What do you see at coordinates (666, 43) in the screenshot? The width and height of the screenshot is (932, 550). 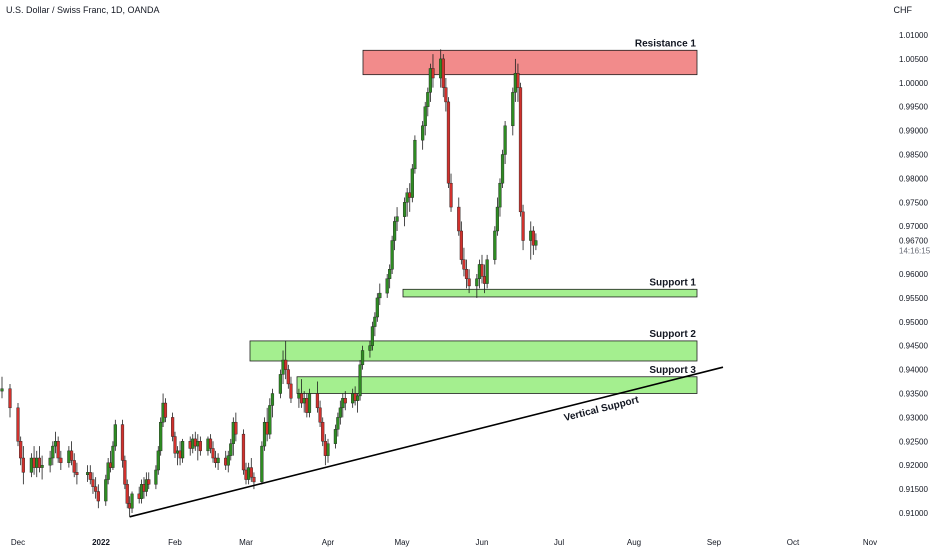 I see `resistance-1-label: Resistance 1` at bounding box center [666, 43].